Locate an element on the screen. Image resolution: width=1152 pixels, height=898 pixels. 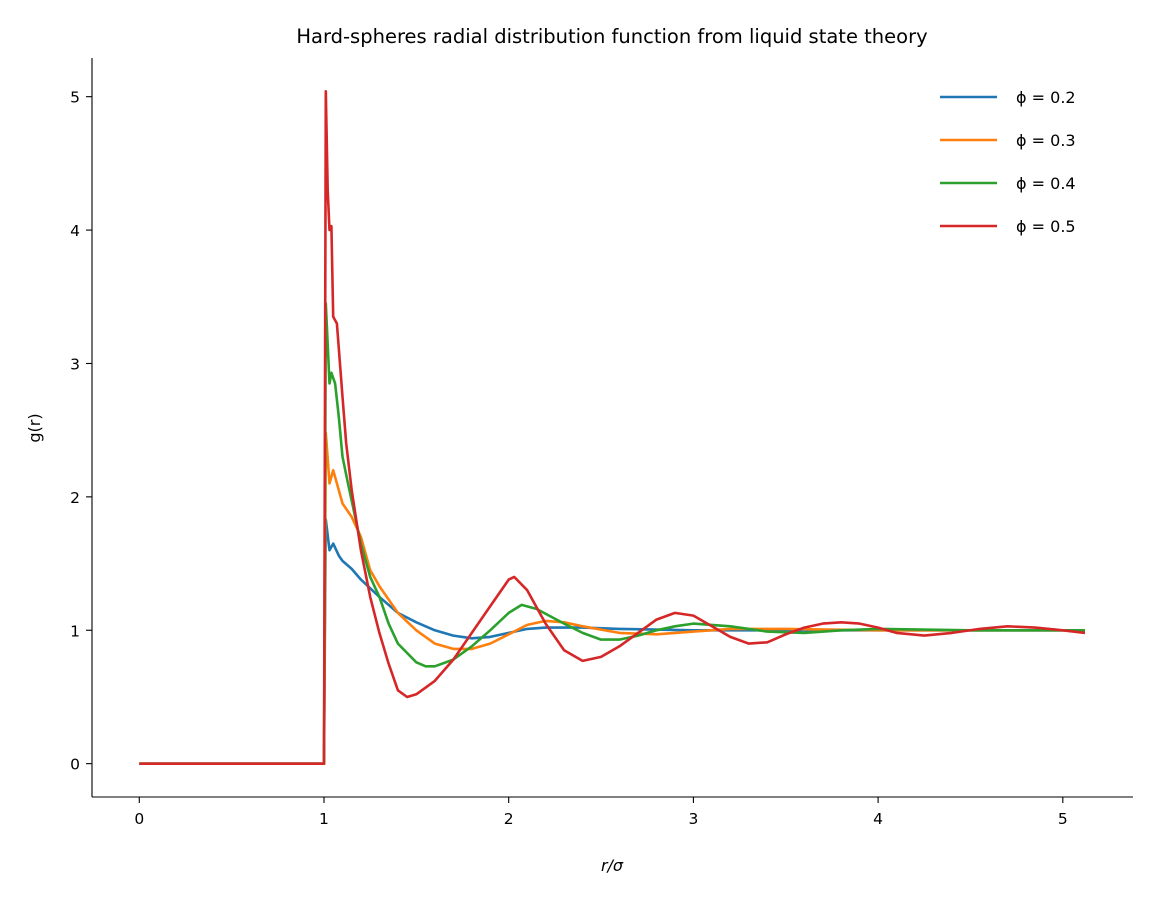
legend-label-0: ϕ = 0.2 is located at coordinates (1046, 97).